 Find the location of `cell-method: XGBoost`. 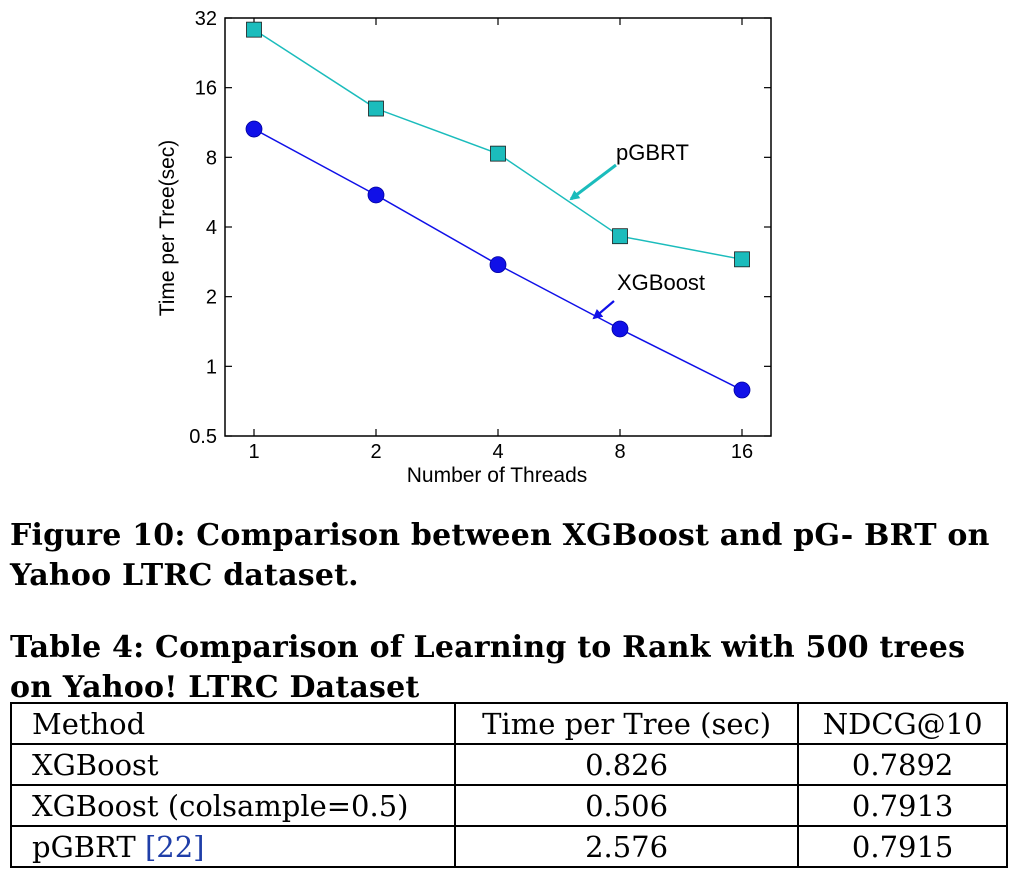

cell-method: XGBoost is located at coordinates (233, 764).